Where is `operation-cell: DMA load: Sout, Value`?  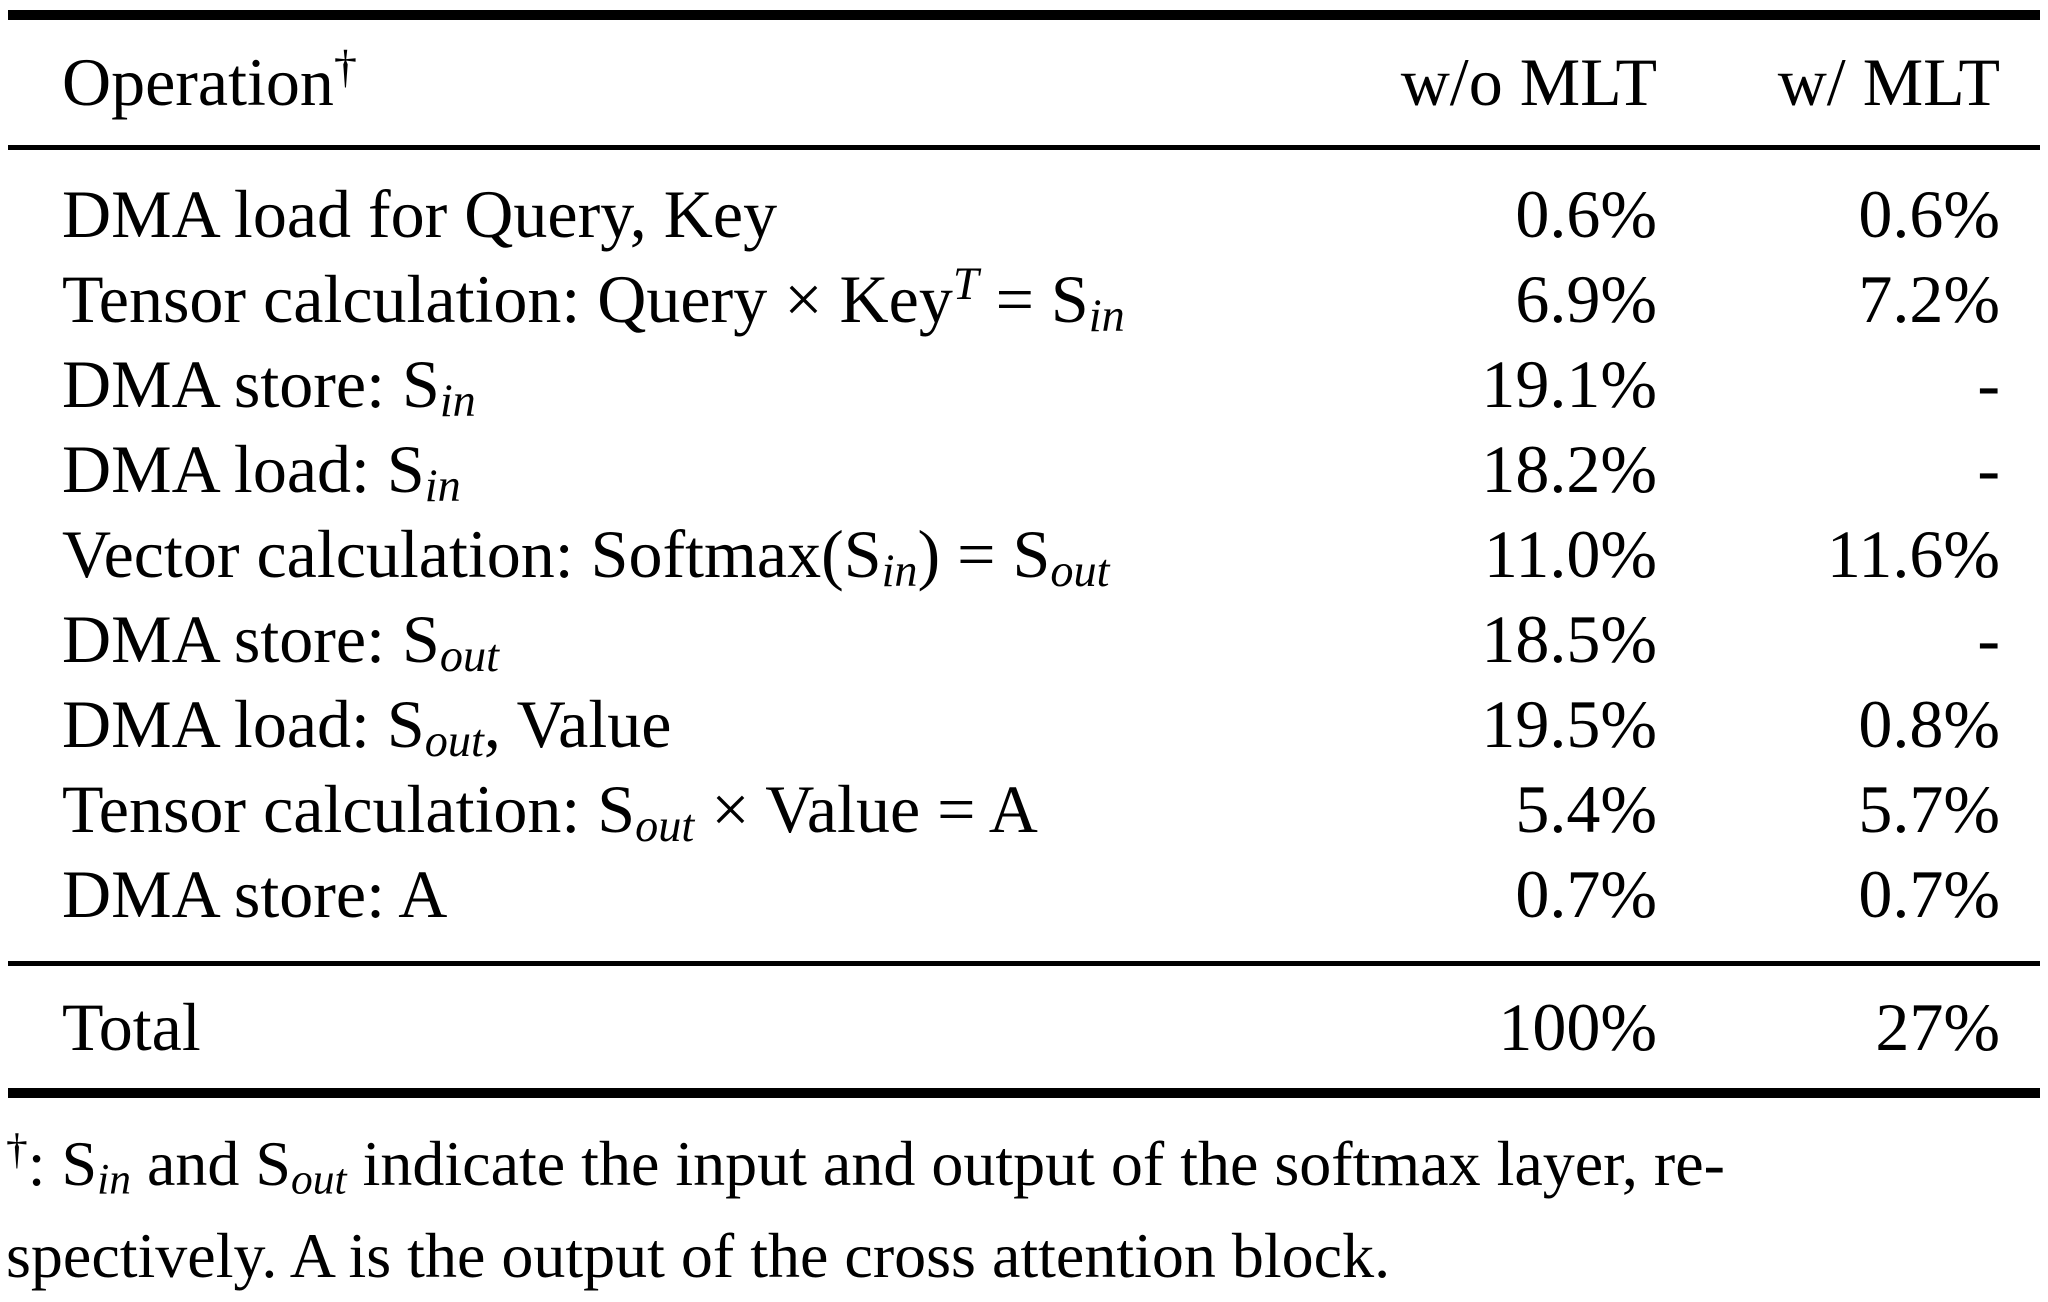 operation-cell: DMA load: Sout, Value is located at coordinates (367, 725).